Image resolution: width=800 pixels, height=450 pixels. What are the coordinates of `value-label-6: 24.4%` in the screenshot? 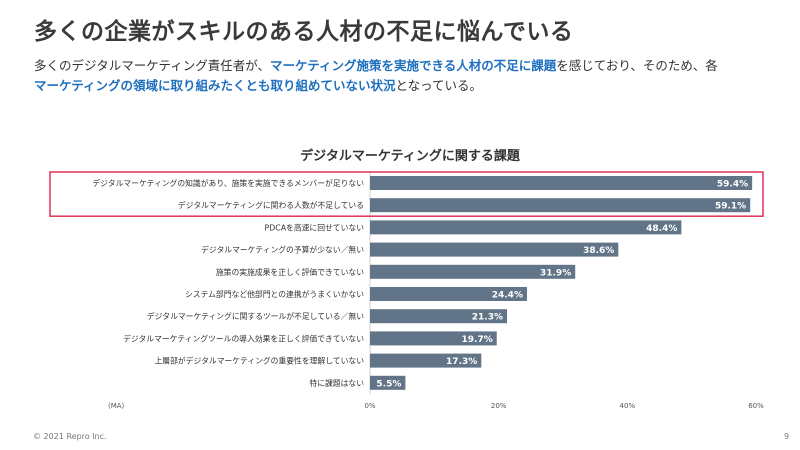 It's located at (507, 296).